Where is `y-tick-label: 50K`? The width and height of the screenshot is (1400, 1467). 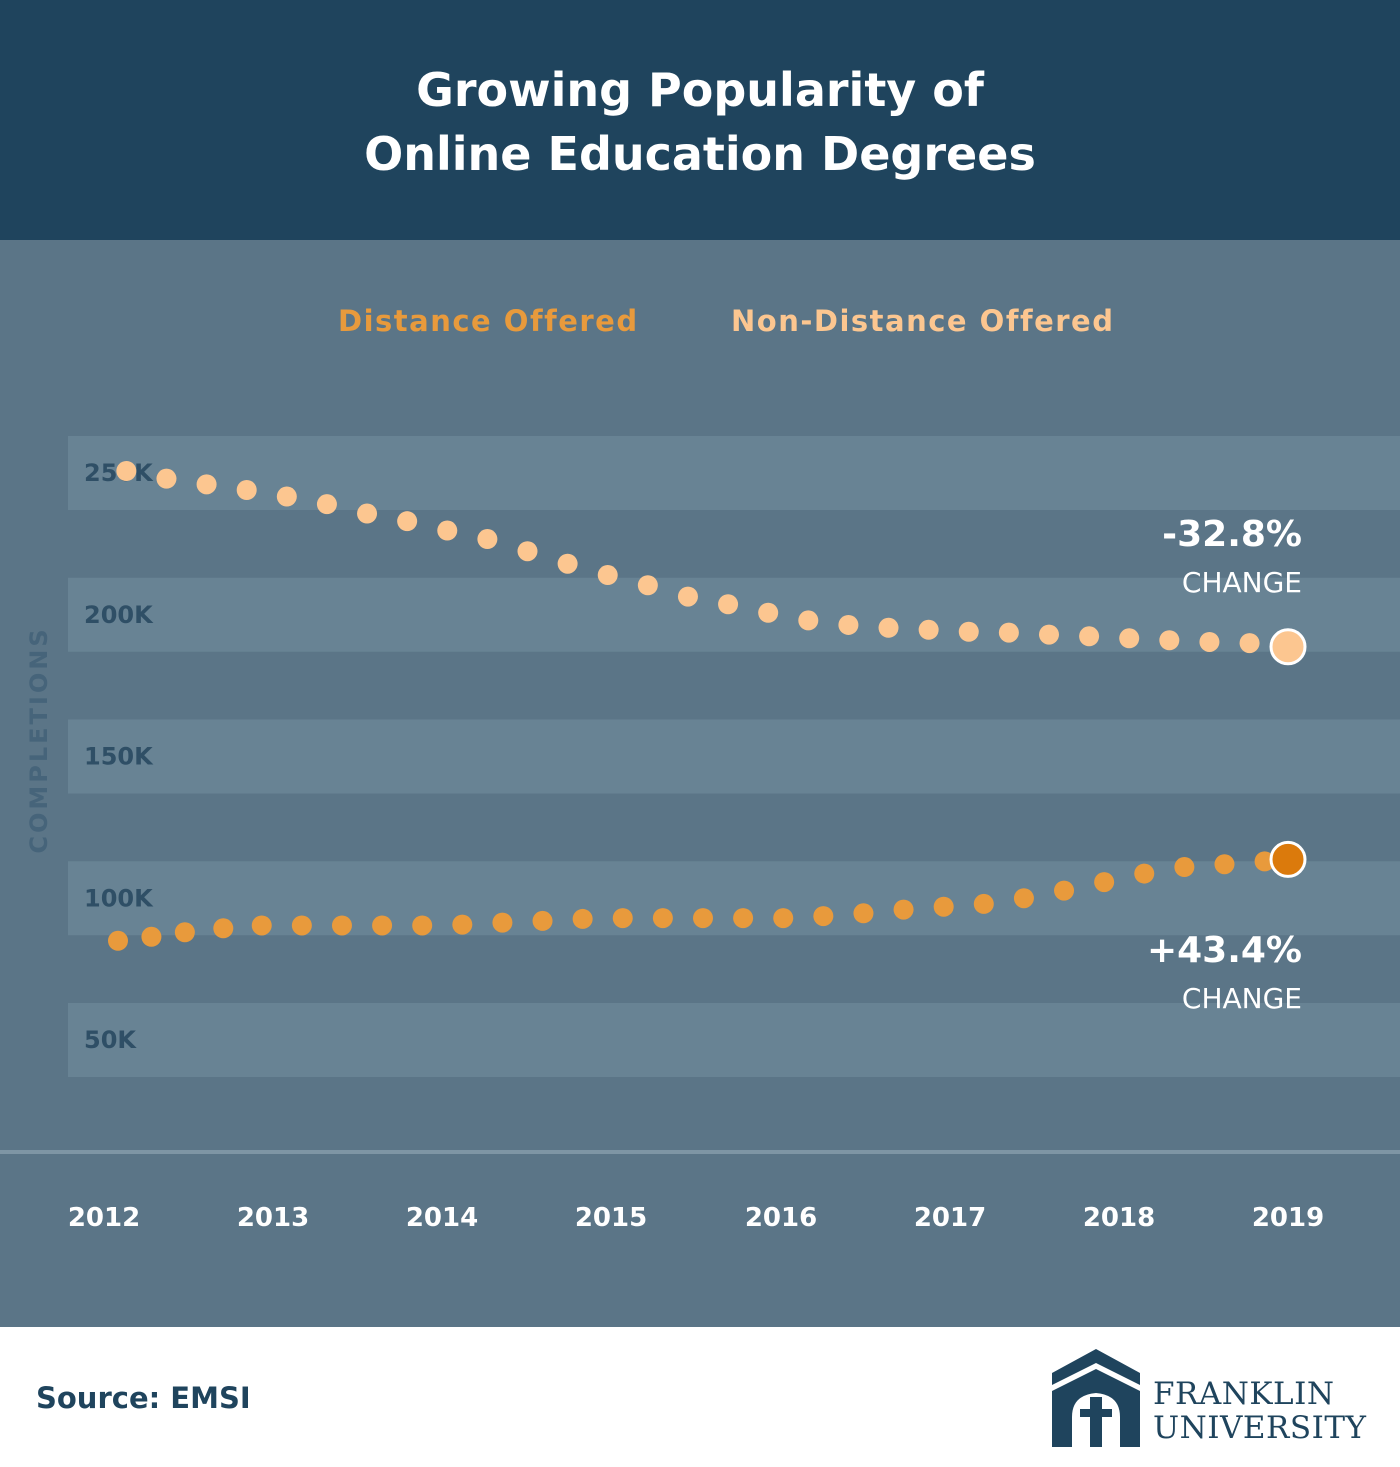 y-tick-label: 50K is located at coordinates (110, 1040).